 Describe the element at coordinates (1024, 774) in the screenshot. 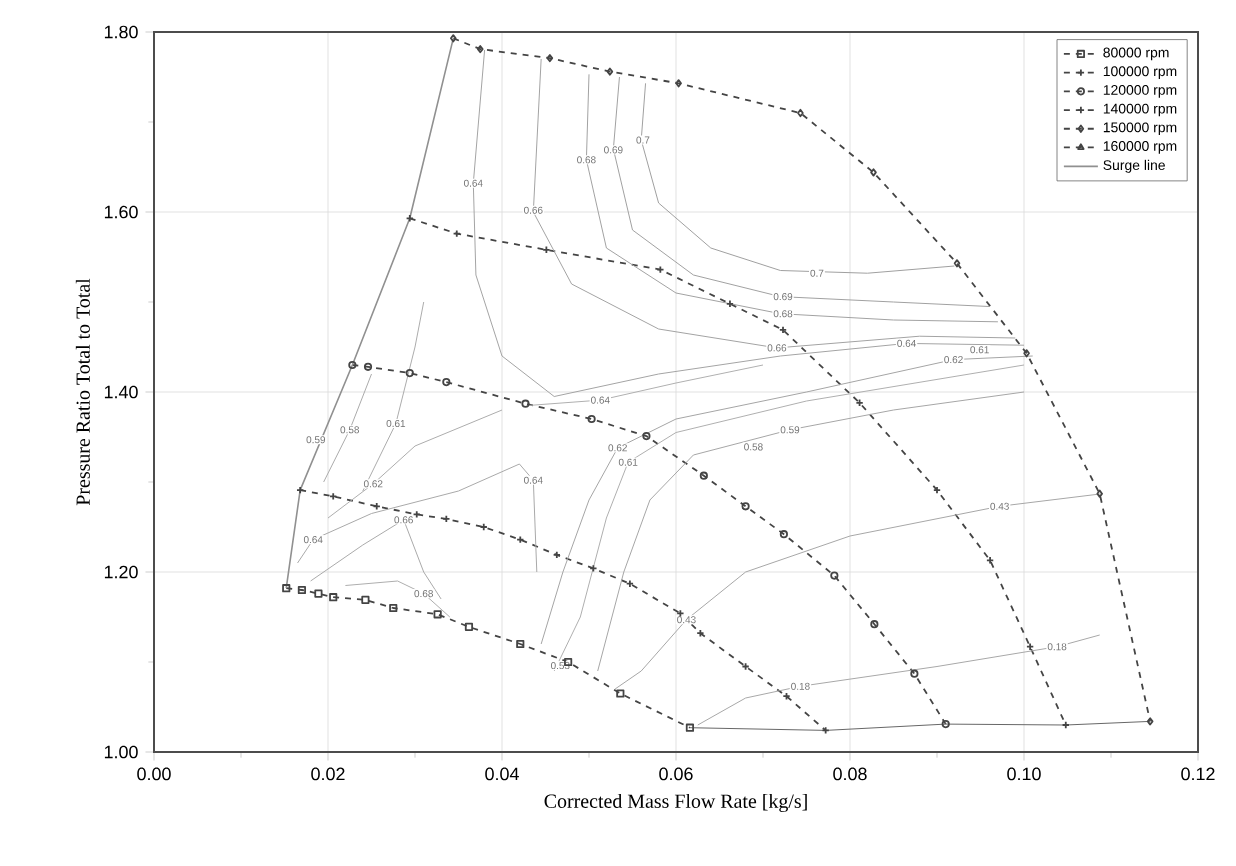

I see `x-tick-label: 0.10` at that location.